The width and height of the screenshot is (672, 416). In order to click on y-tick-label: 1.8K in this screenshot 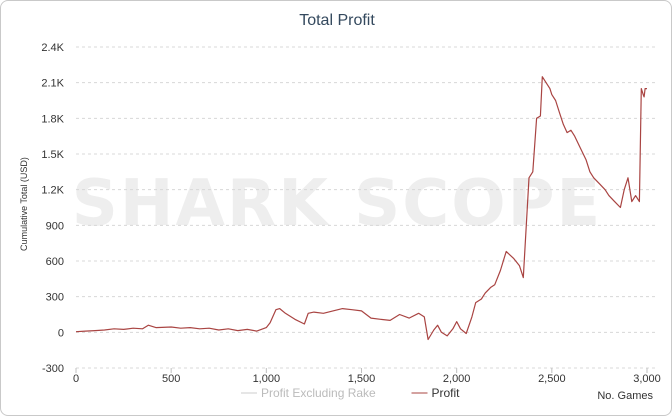, I will do `click(52, 119)`.